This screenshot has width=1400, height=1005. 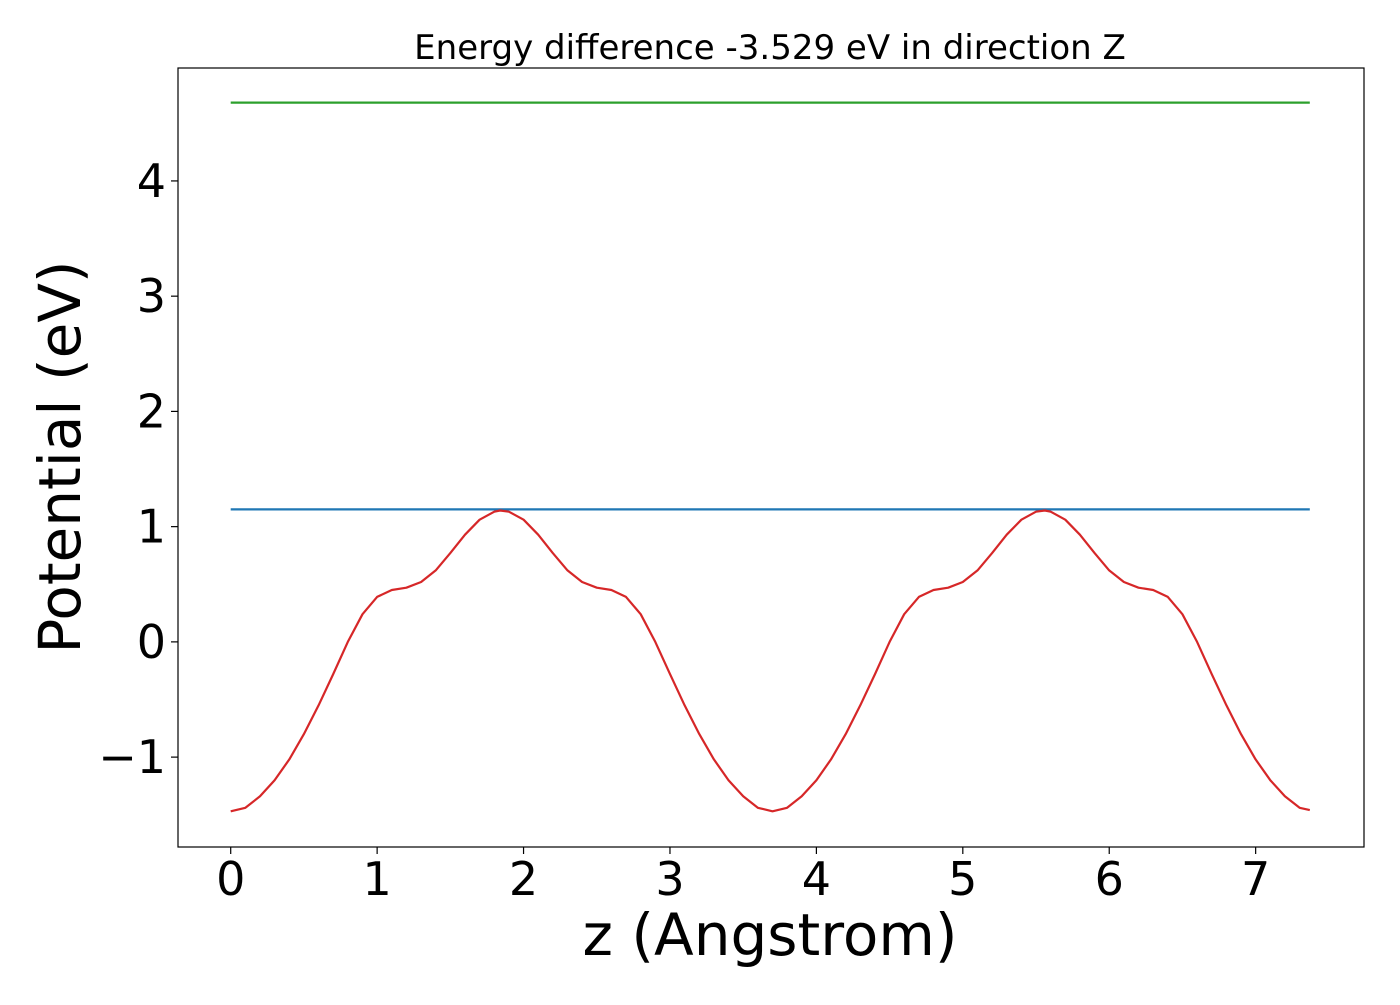 I want to click on y-tick-label: 4, so click(x=151, y=181).